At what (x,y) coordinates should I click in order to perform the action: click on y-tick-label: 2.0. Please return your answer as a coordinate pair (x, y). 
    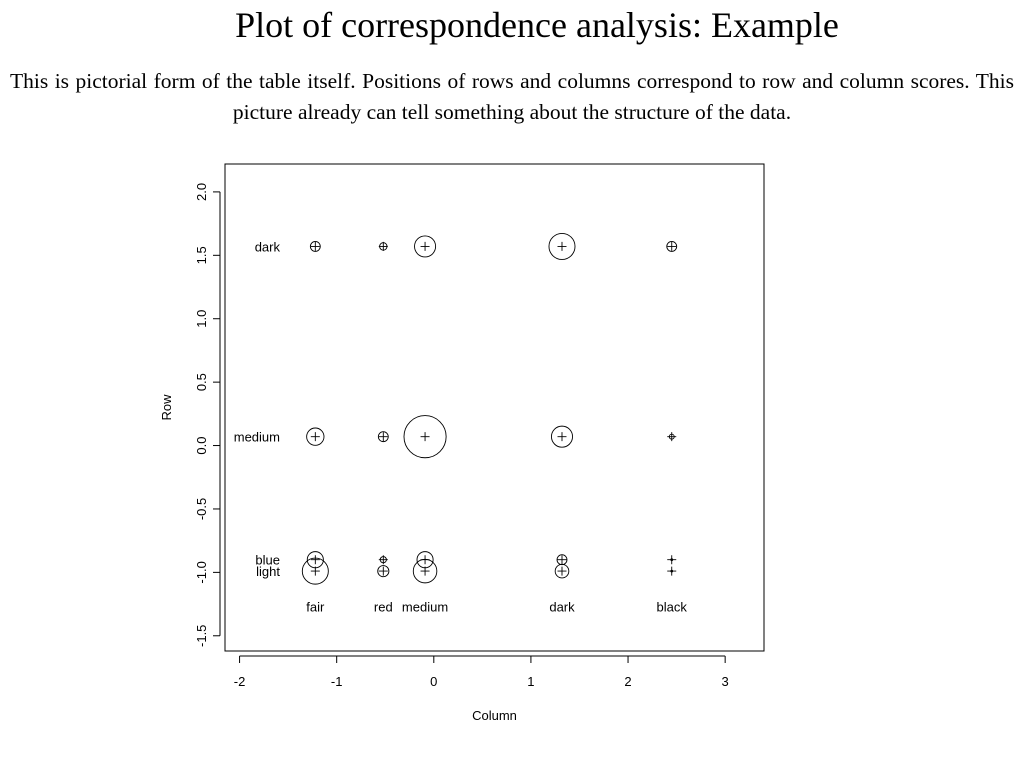
    Looking at the image, I should click on (201, 192).